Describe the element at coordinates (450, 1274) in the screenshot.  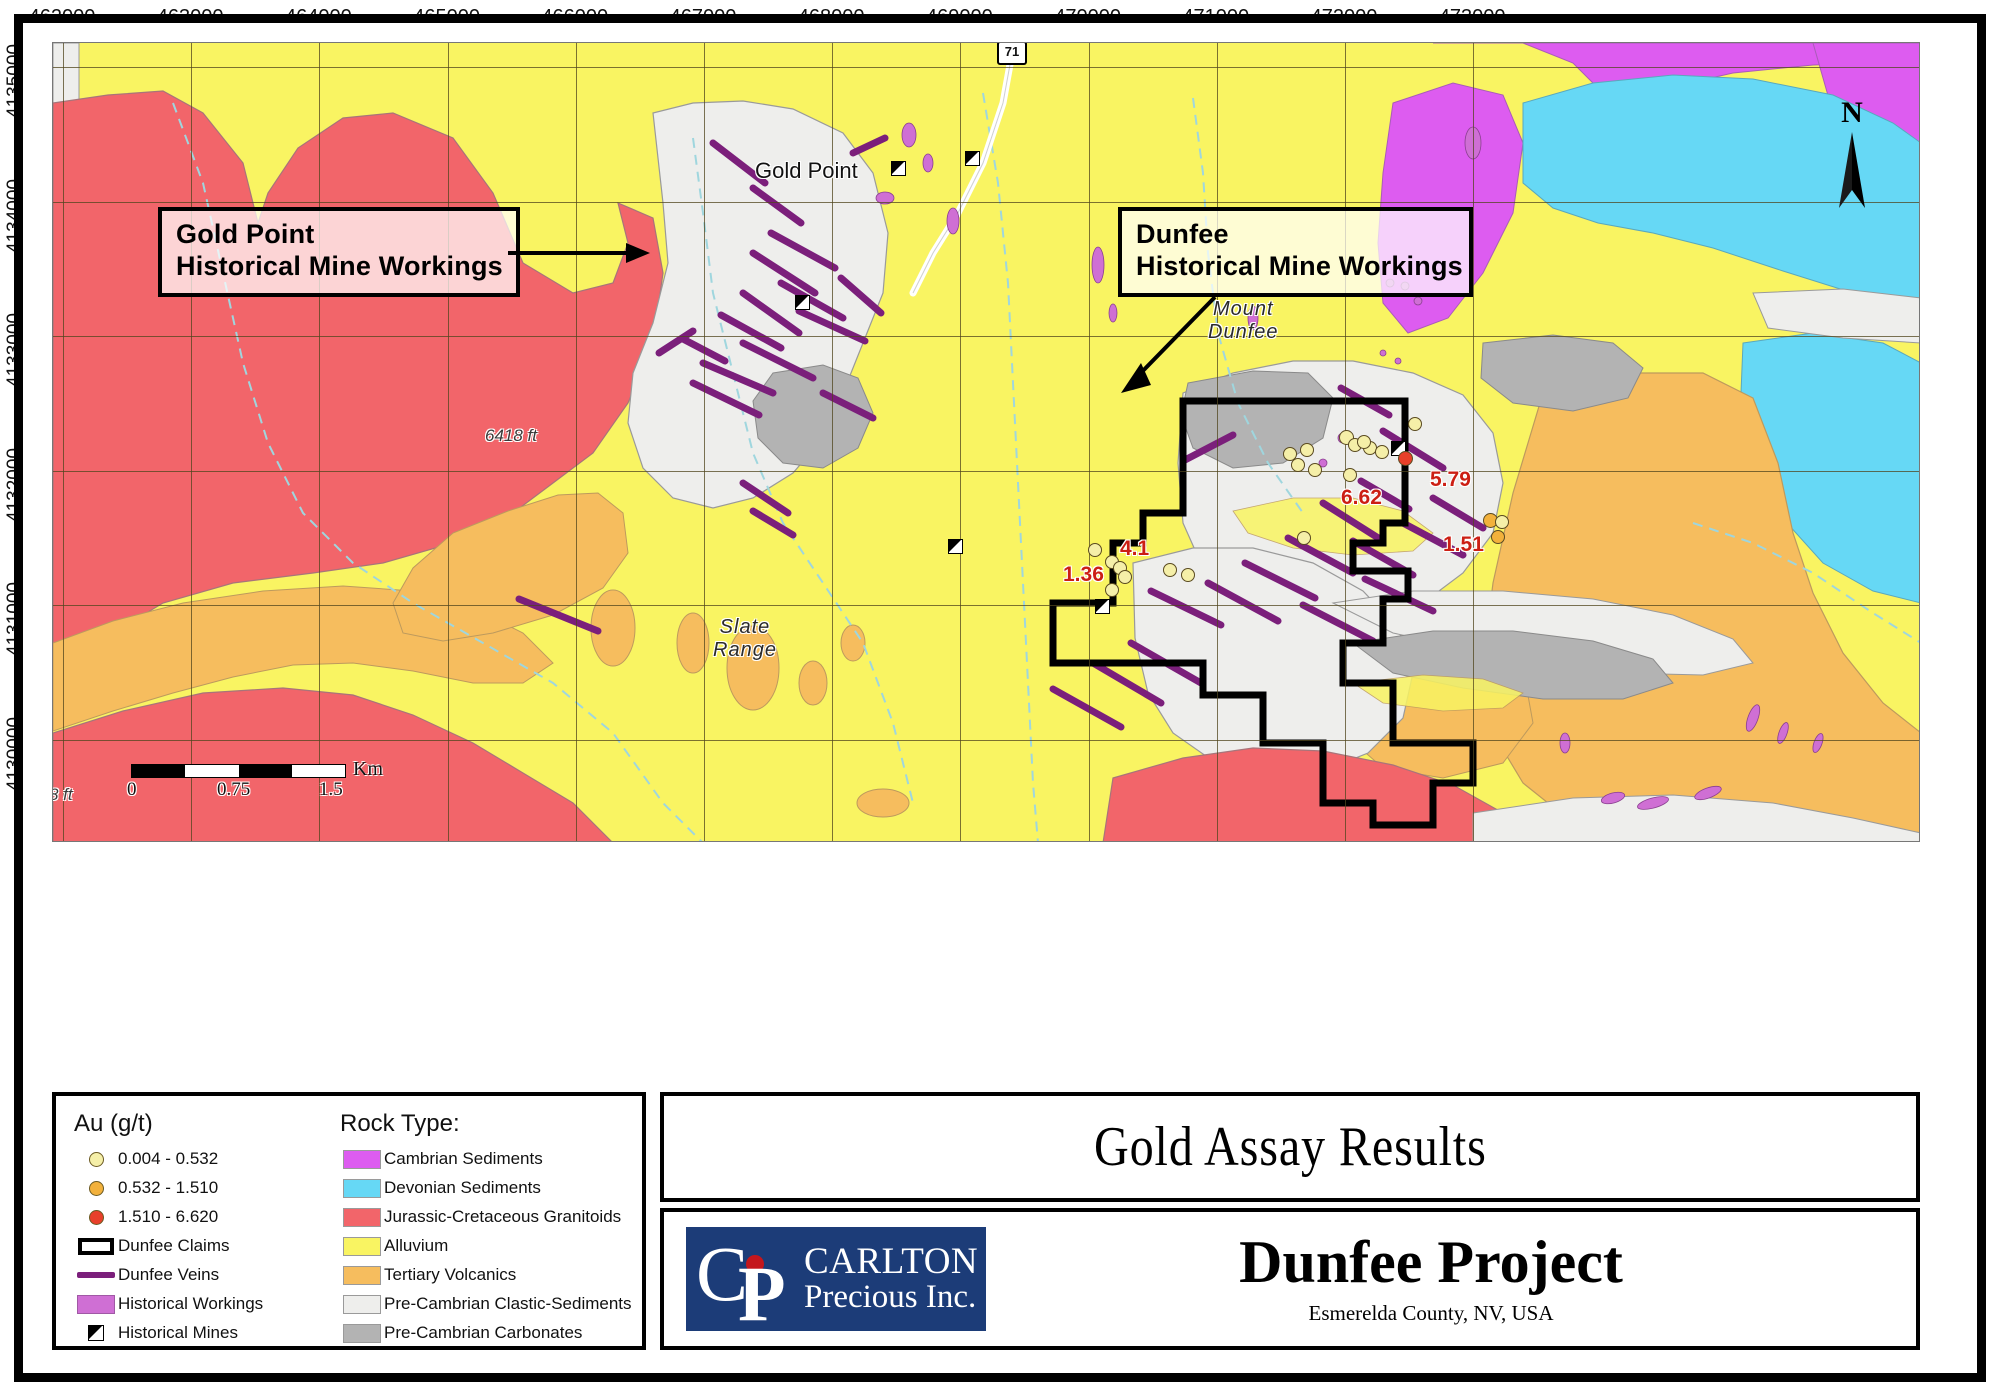
I see `legend-label: Tertiary Volcanics` at that location.